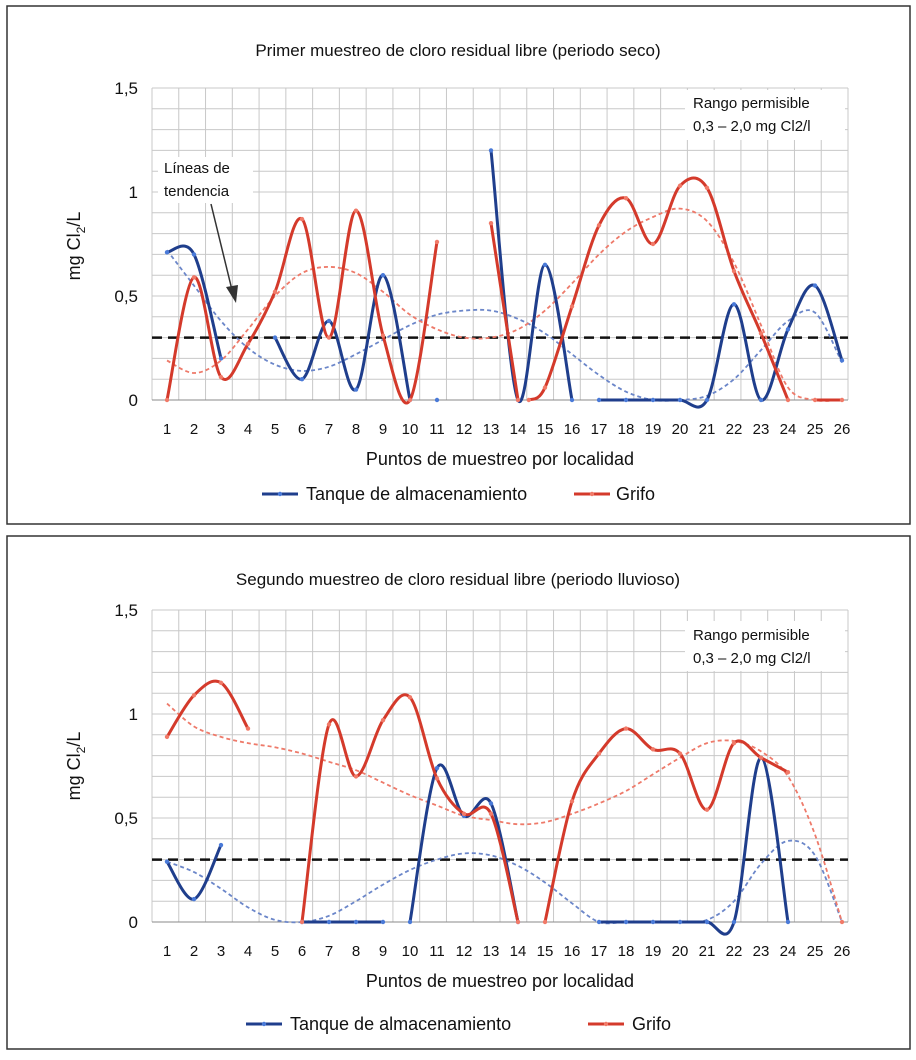 This screenshot has height=1060, width=916. I want to click on x-tick-label: 5, so click(275, 951).